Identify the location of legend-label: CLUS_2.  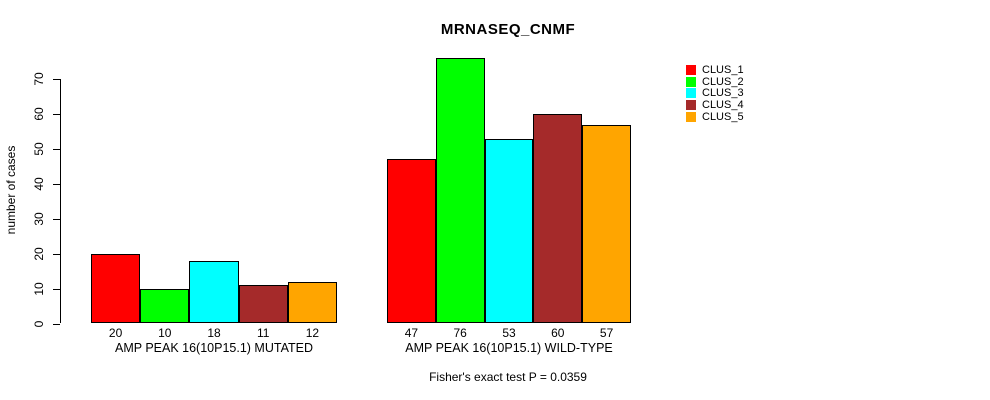
(723, 81).